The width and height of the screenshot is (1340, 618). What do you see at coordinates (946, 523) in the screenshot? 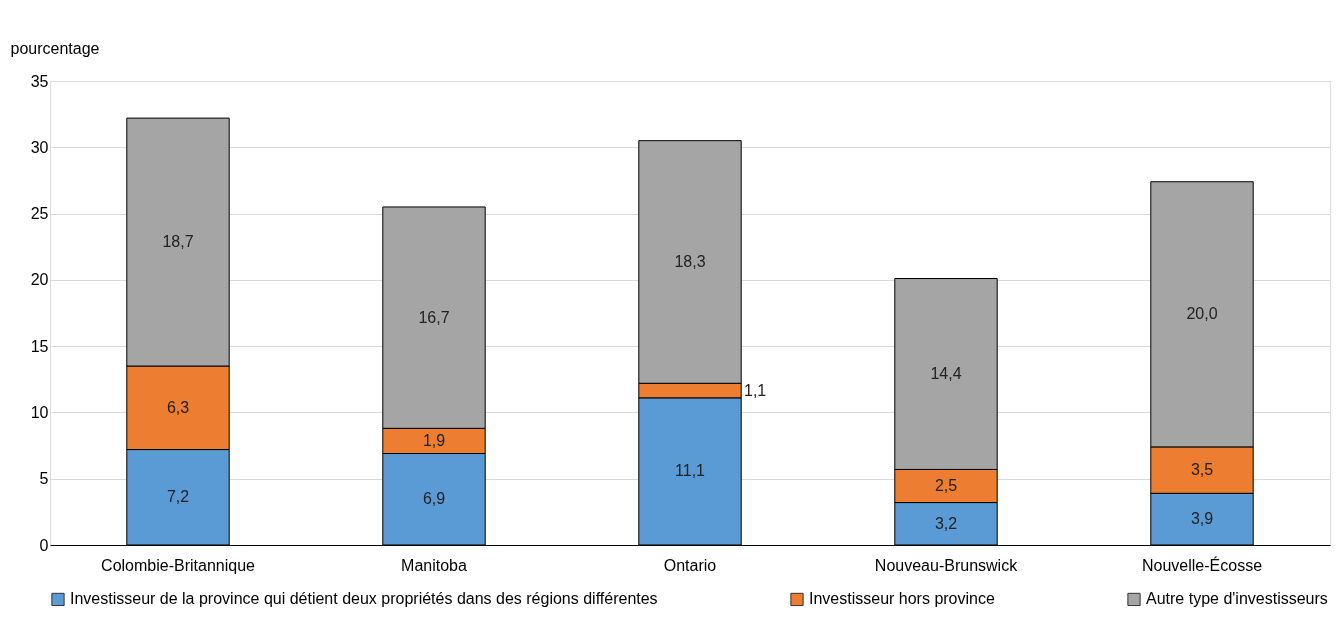
I see `data-label: 3,2` at bounding box center [946, 523].